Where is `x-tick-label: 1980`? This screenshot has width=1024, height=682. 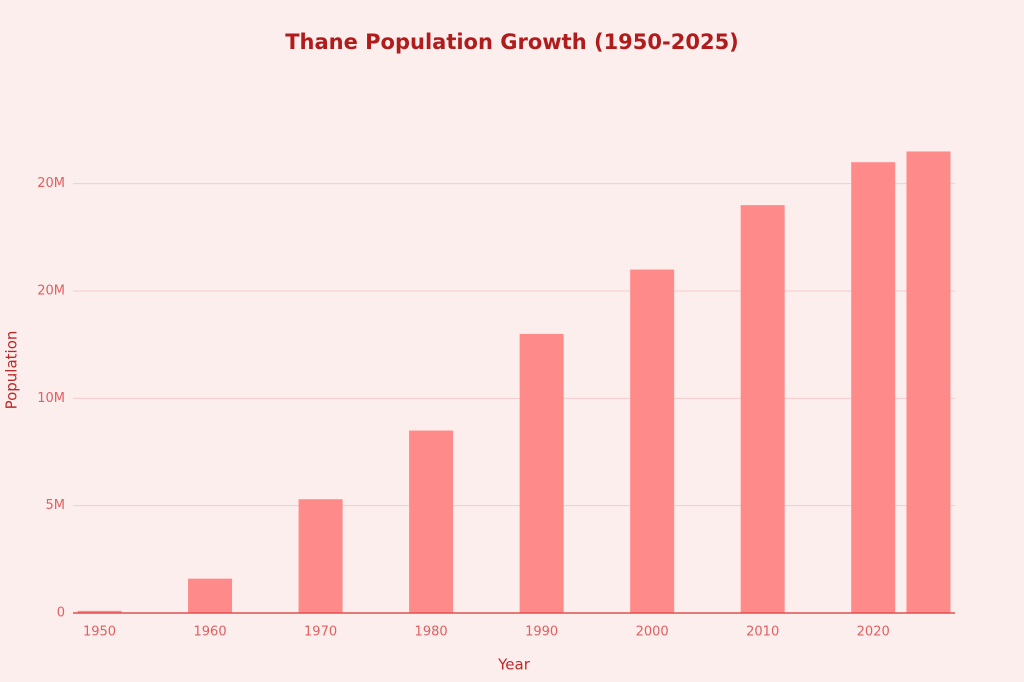 x-tick-label: 1980 is located at coordinates (431, 632).